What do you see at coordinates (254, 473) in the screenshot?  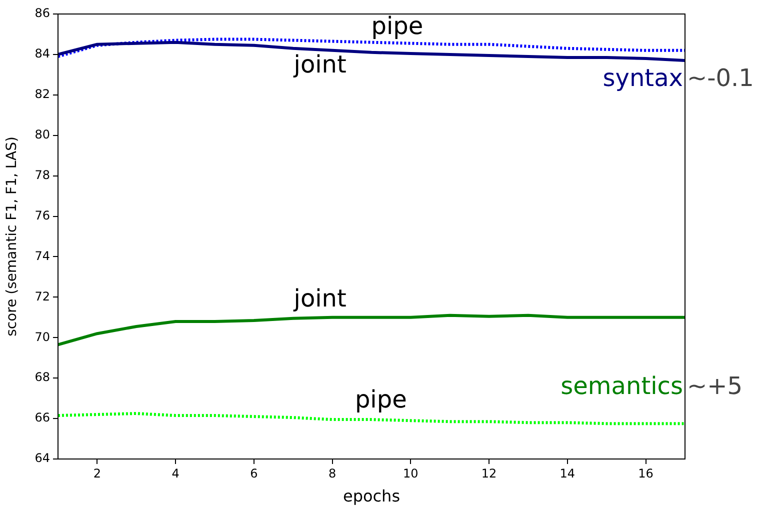 I see `x-tick-label: 6` at bounding box center [254, 473].